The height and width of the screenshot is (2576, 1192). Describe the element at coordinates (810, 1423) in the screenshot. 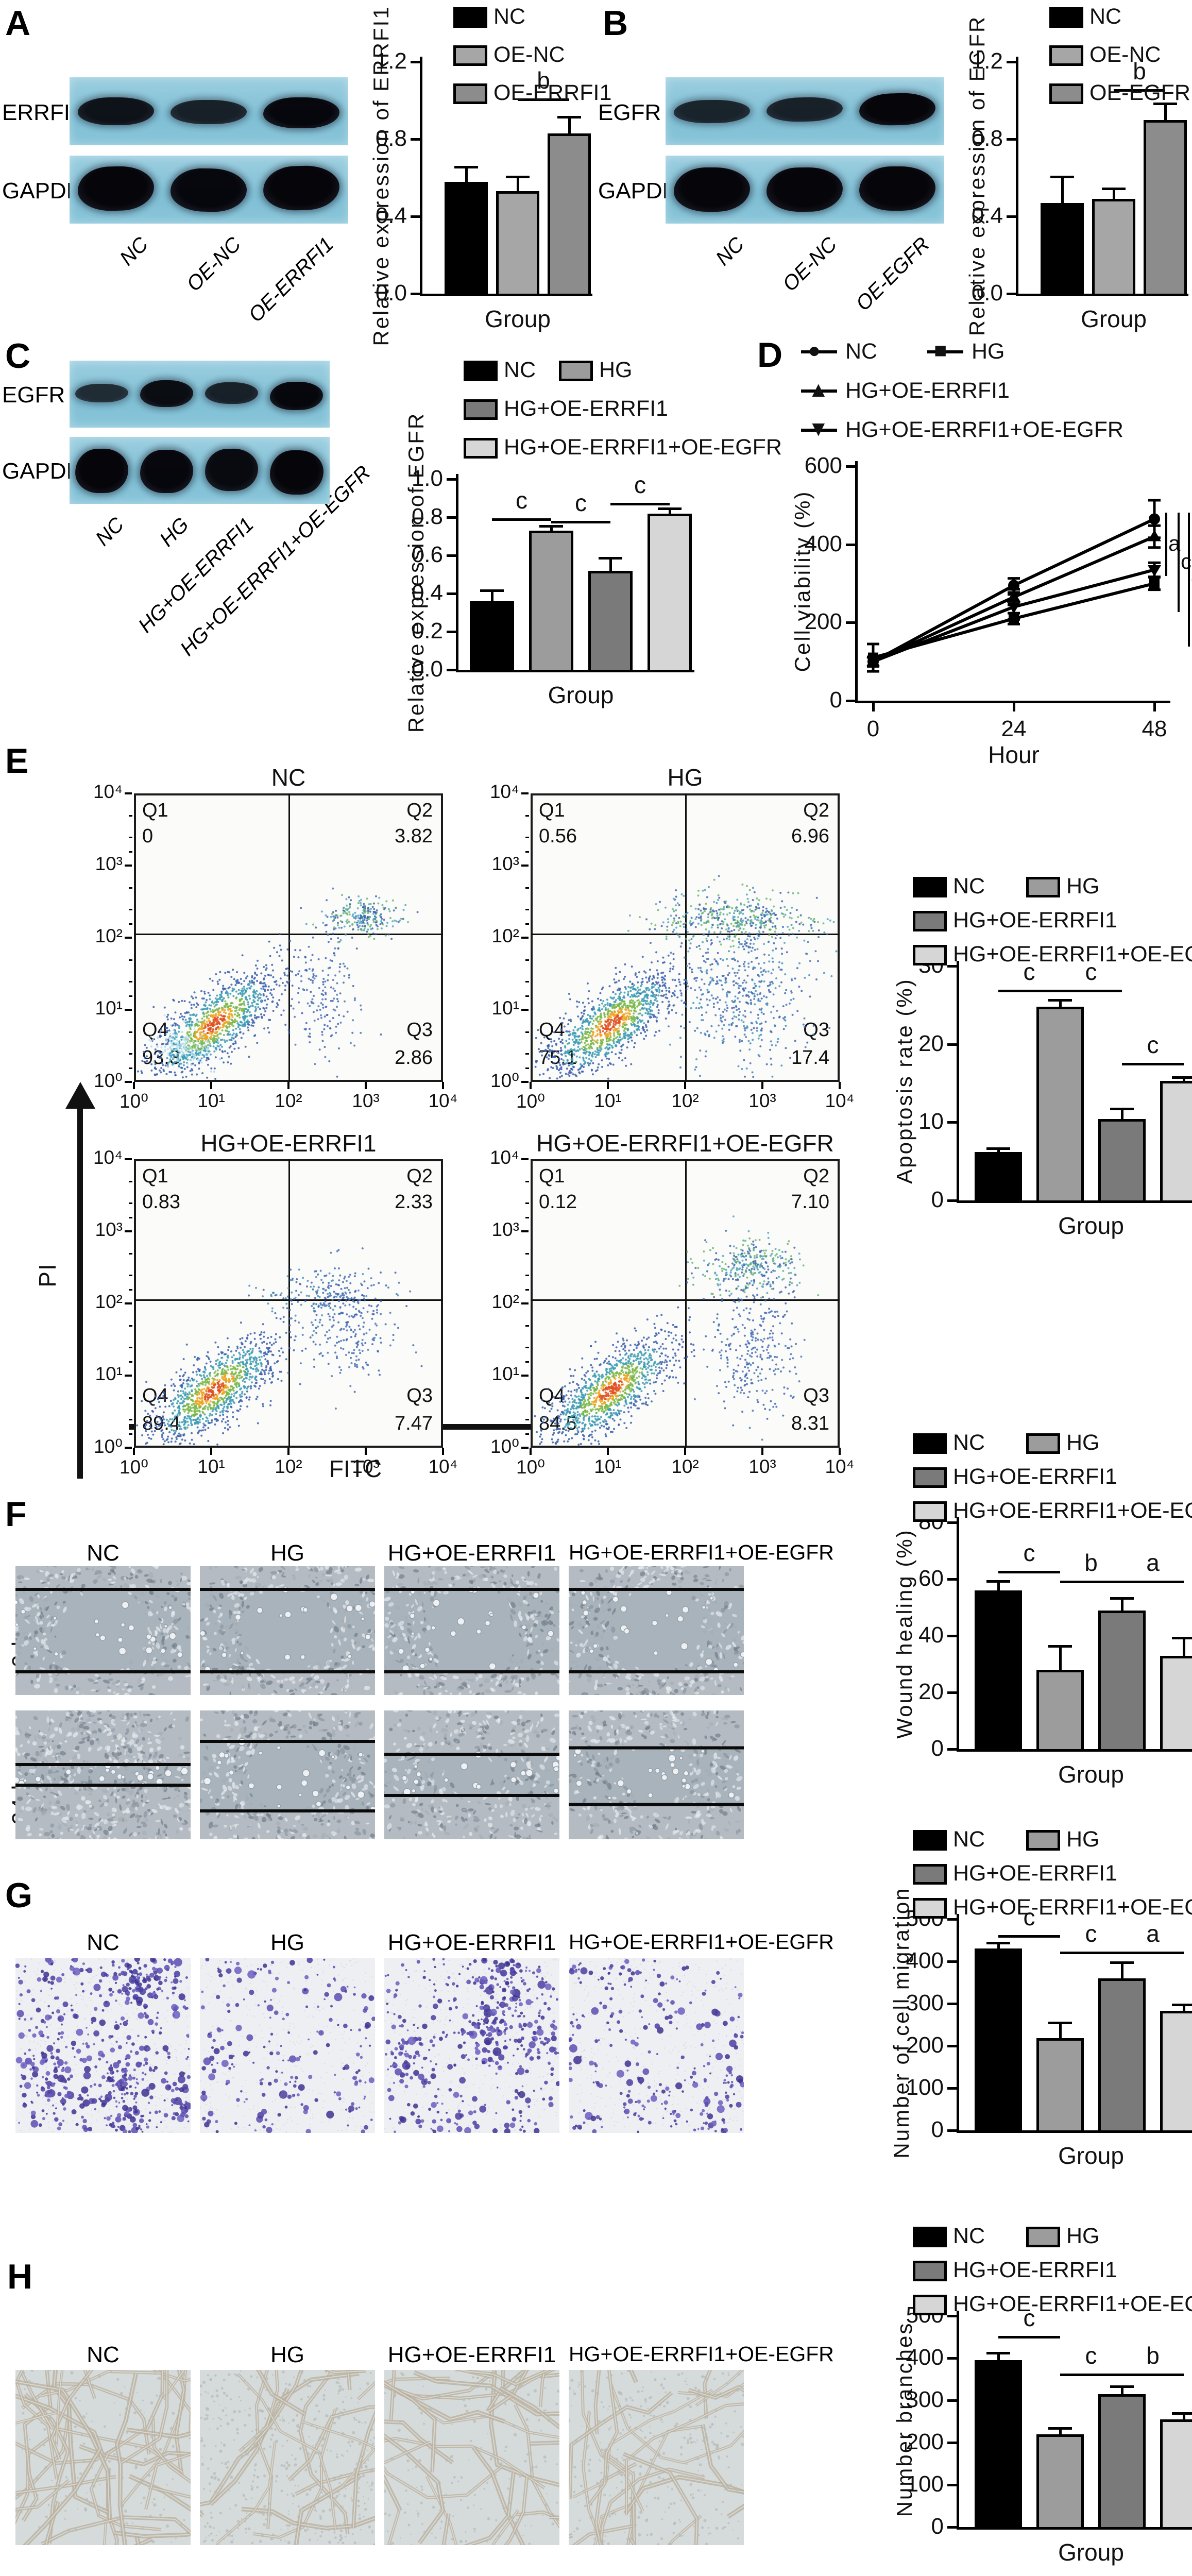

I see `flow-quadrant-value: 8.31` at that location.